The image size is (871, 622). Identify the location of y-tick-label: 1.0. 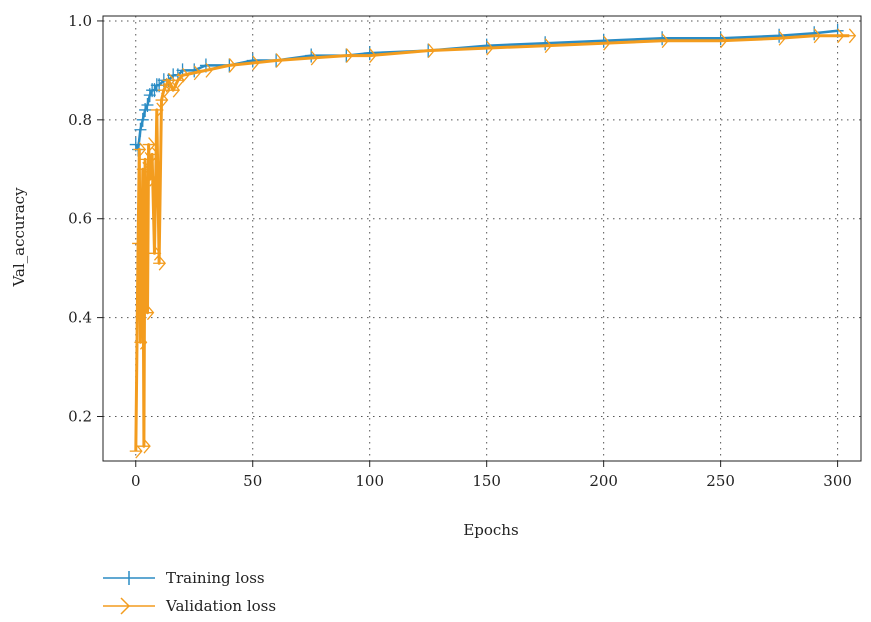
(80, 21).